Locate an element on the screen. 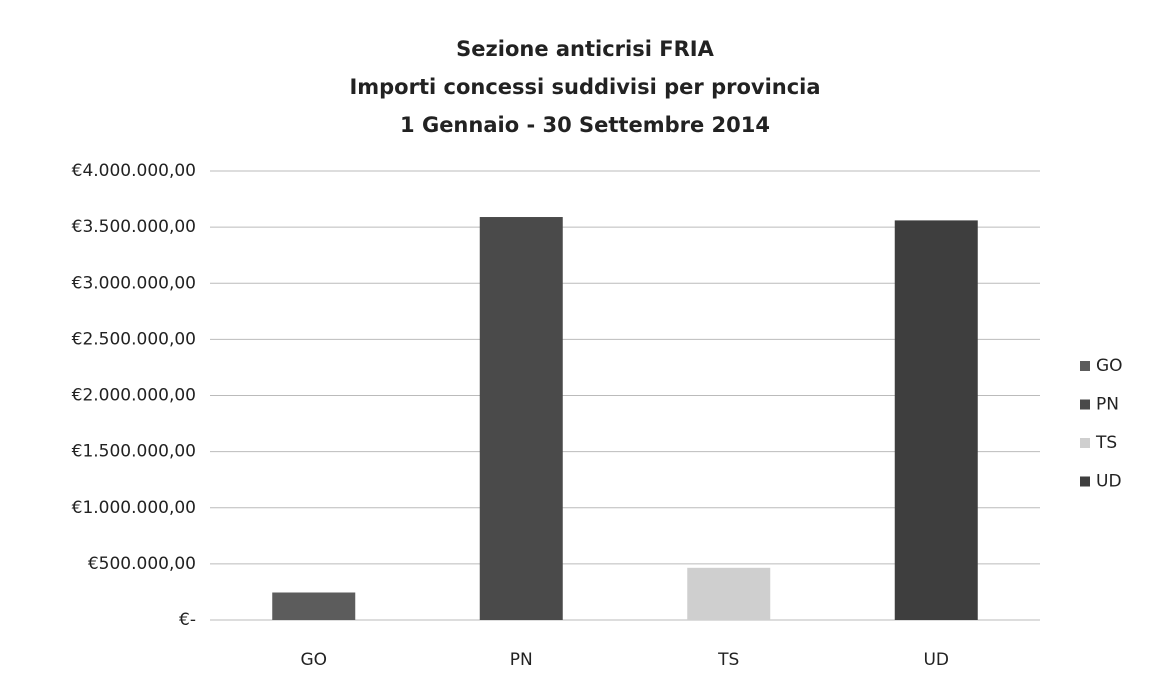  y-tick-label: €- is located at coordinates (187, 620).